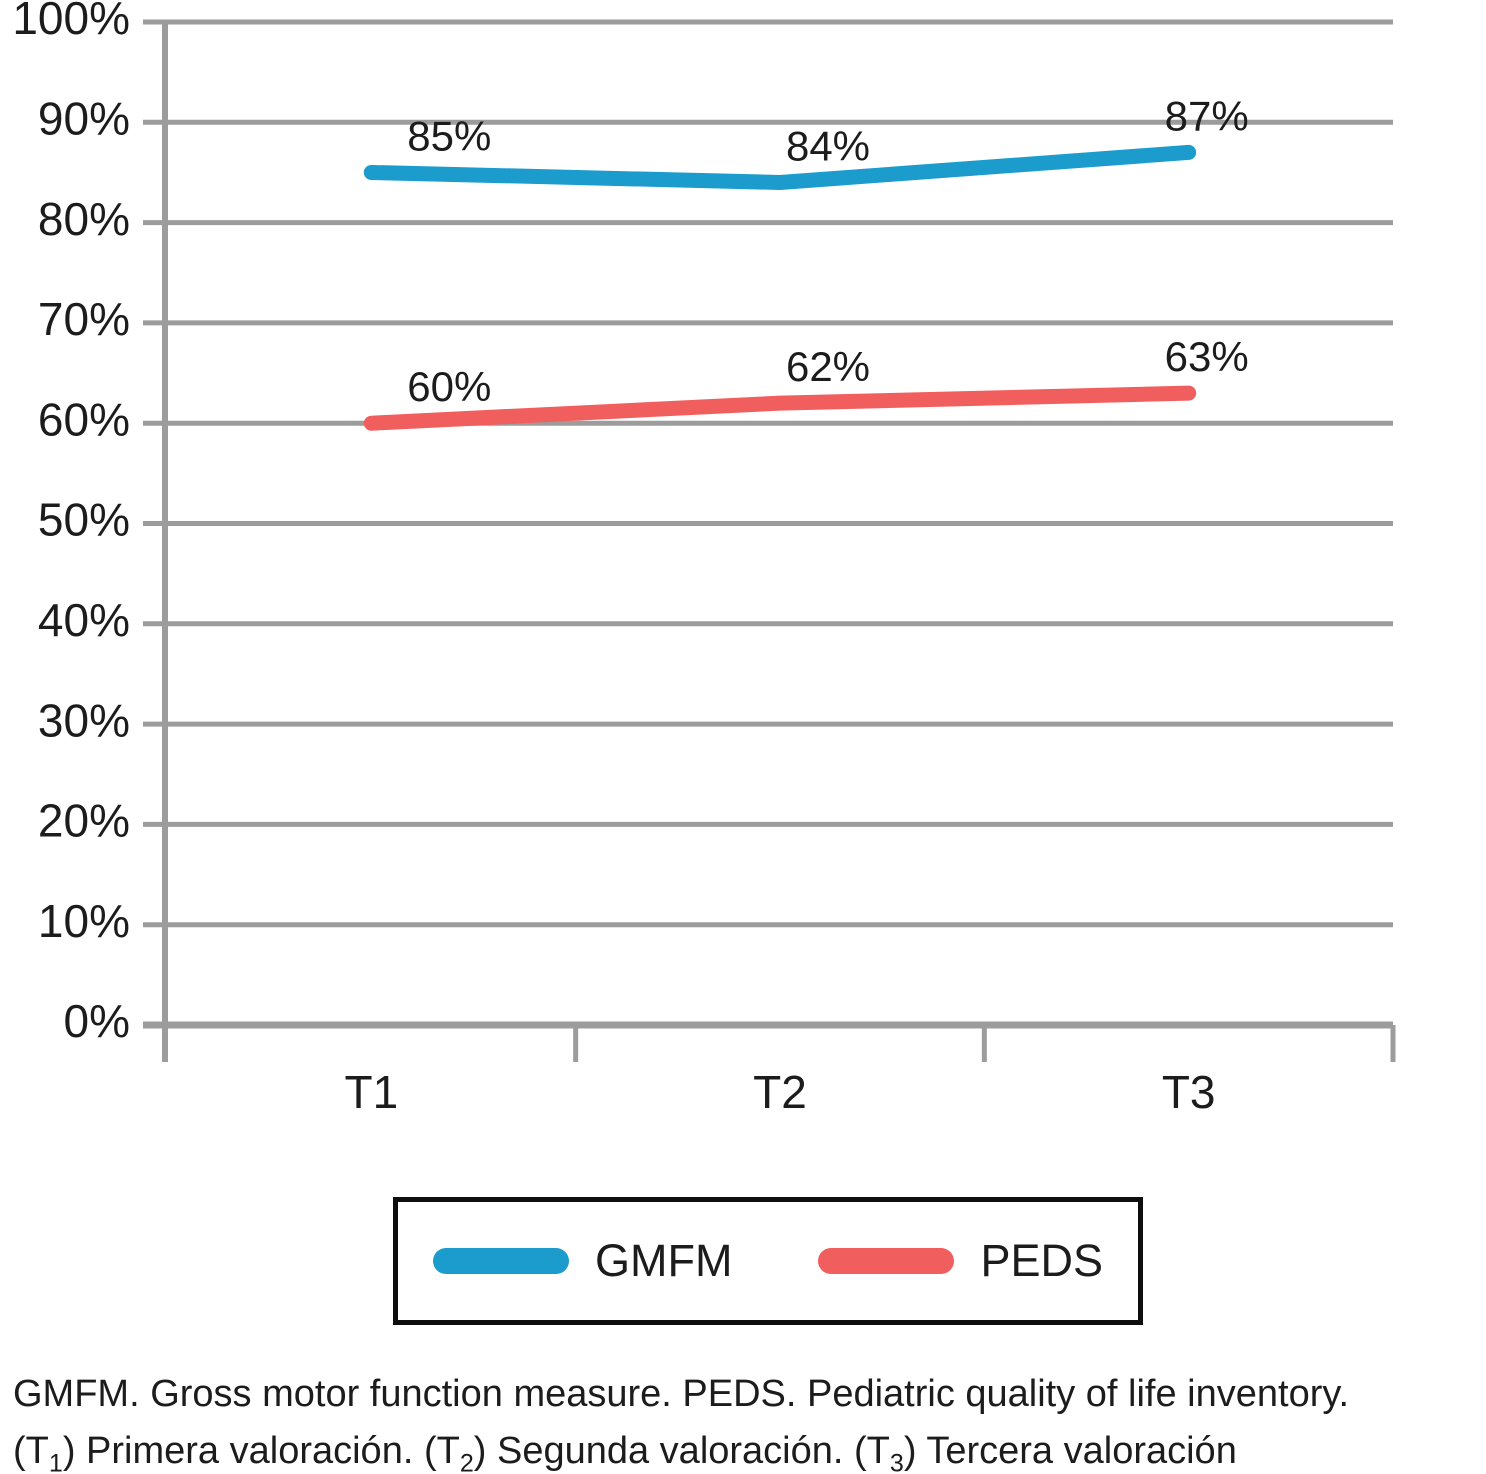 This screenshot has width=1486, height=1474. What do you see at coordinates (84, 921) in the screenshot?
I see `y-axis-label-10: 10%` at bounding box center [84, 921].